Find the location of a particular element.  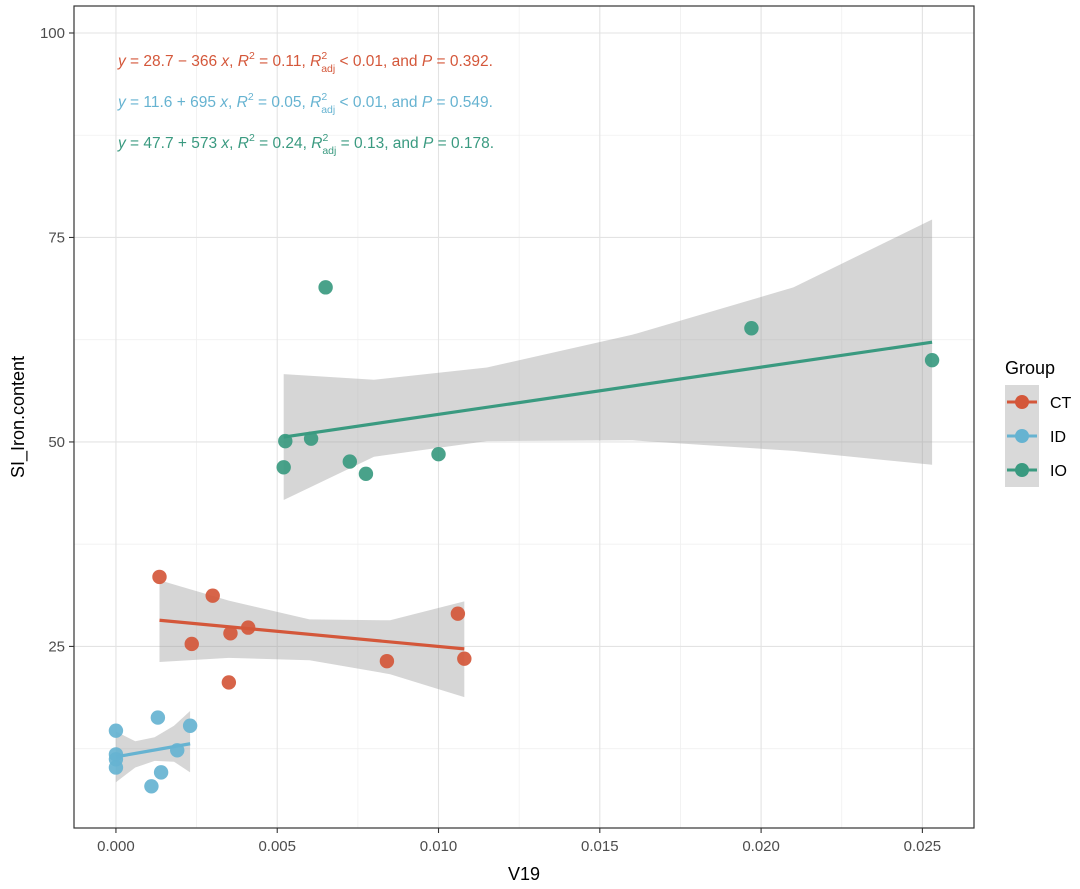

y-axis-ticks: 25 50 75 100 is located at coordinates (57, 340).